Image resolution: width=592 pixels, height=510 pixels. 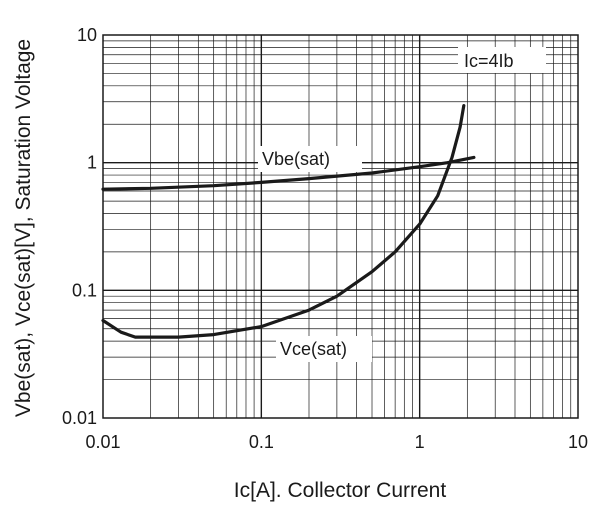 I want to click on x-tick-label: 1, so click(x=420, y=442).